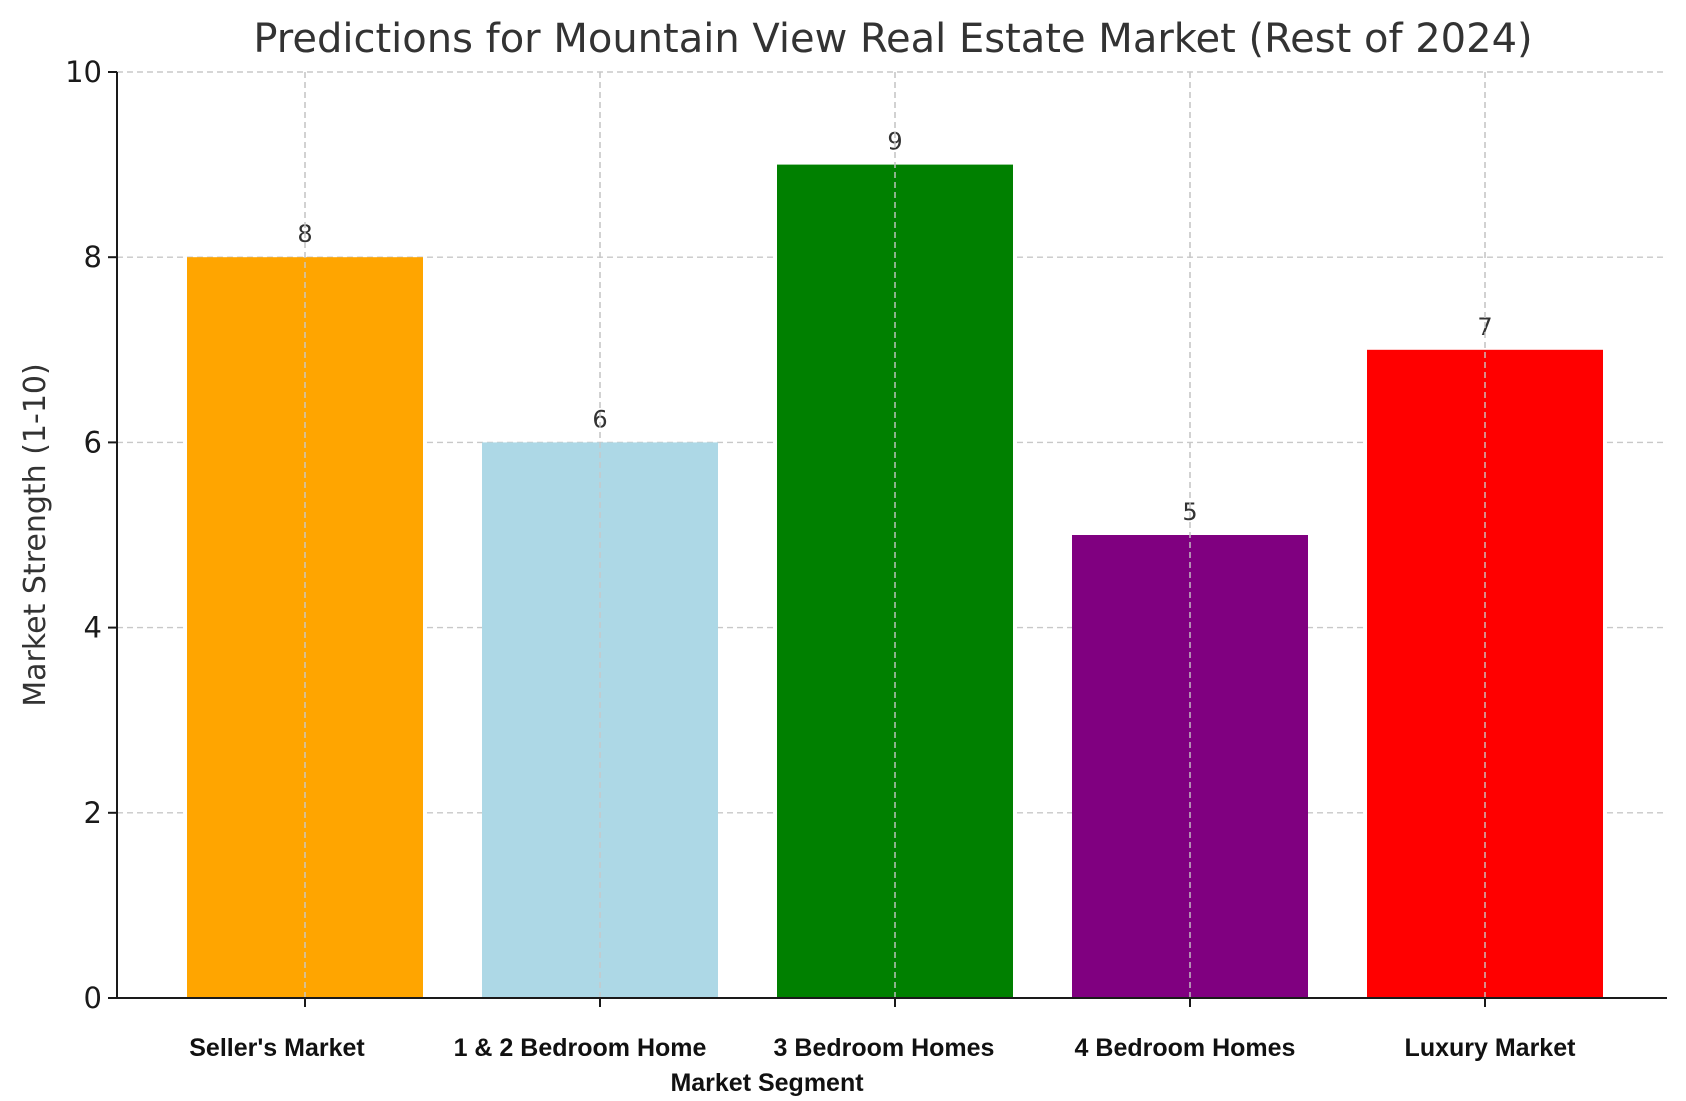 This screenshot has height=1101, width=1686. I want to click on y-tick-label: 6, so click(93, 442).